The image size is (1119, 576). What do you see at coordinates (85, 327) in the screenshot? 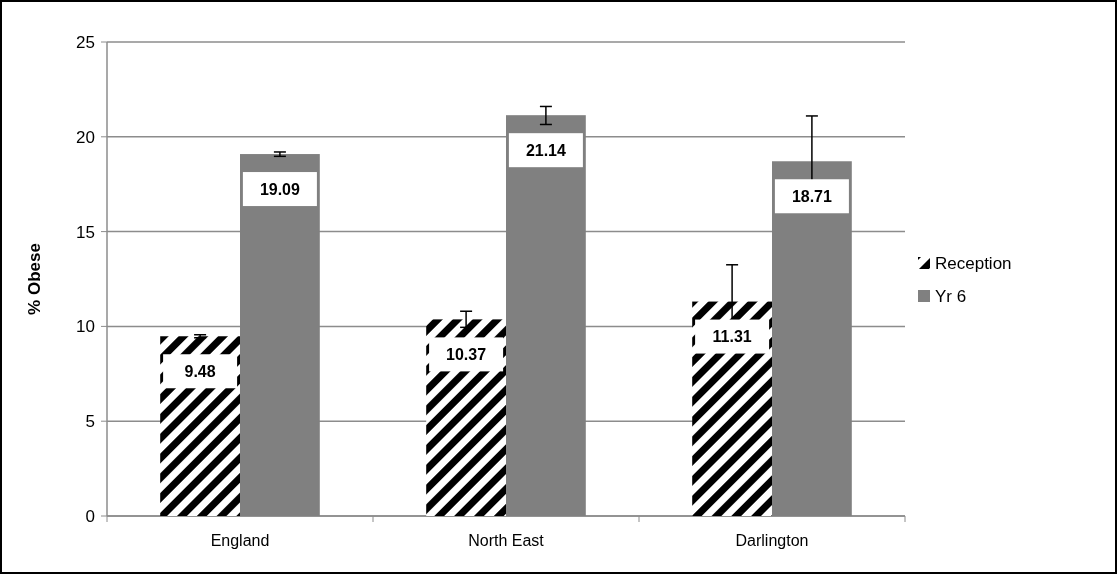
I see `y-tick-label: 10` at bounding box center [85, 327].